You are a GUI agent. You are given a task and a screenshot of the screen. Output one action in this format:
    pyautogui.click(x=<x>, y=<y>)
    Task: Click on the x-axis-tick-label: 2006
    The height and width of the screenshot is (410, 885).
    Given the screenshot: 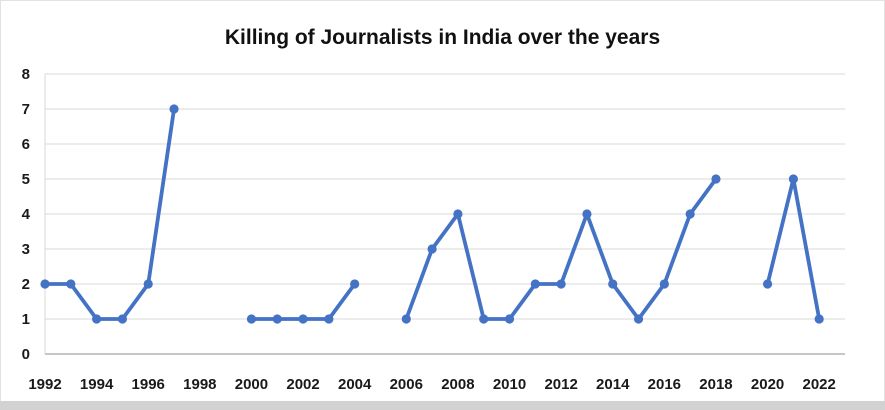 What is the action you would take?
    pyautogui.click(x=406, y=384)
    